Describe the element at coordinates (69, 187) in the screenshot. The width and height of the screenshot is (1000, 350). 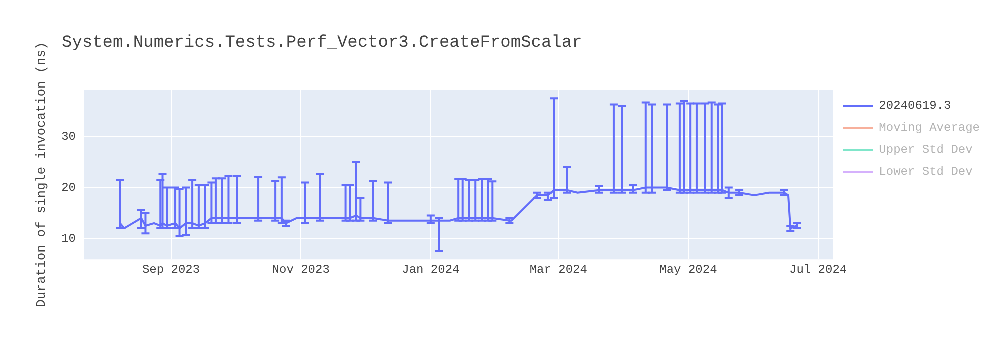
I see `y-tick-label: 20` at that location.